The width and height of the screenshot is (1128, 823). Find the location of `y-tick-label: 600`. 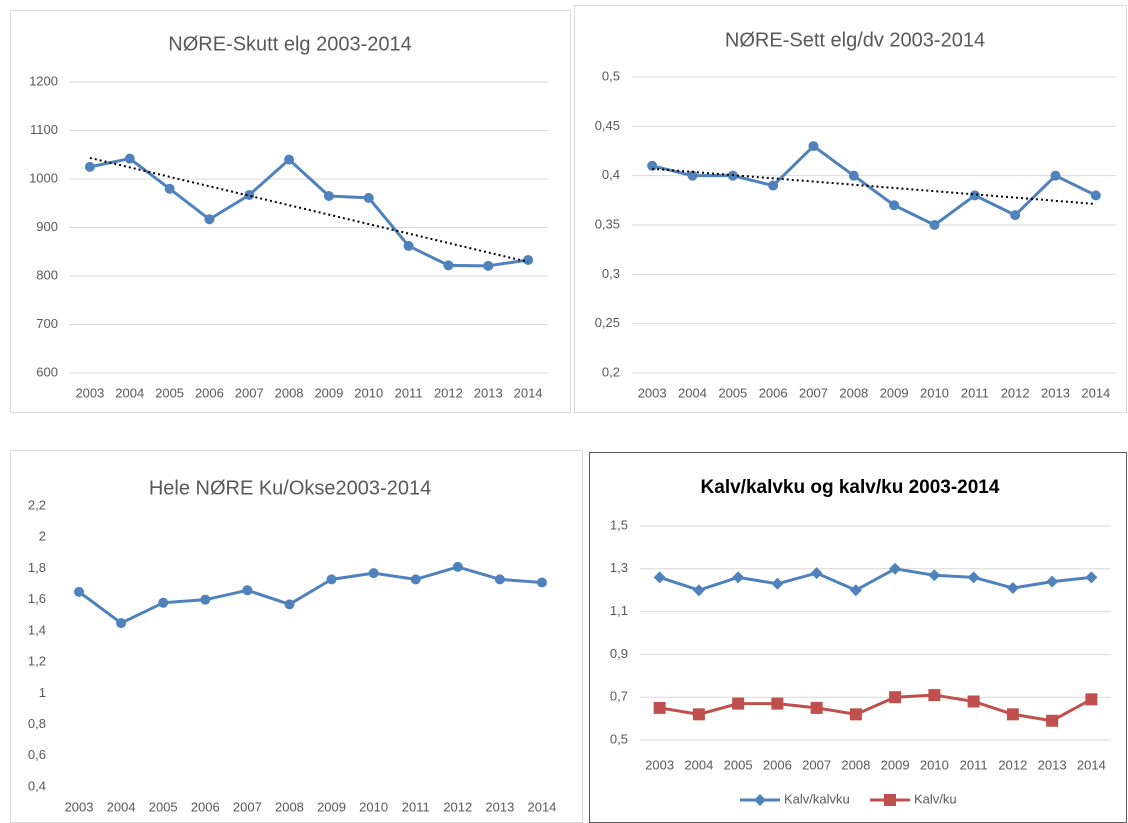

y-tick-label: 600 is located at coordinates (47, 371).